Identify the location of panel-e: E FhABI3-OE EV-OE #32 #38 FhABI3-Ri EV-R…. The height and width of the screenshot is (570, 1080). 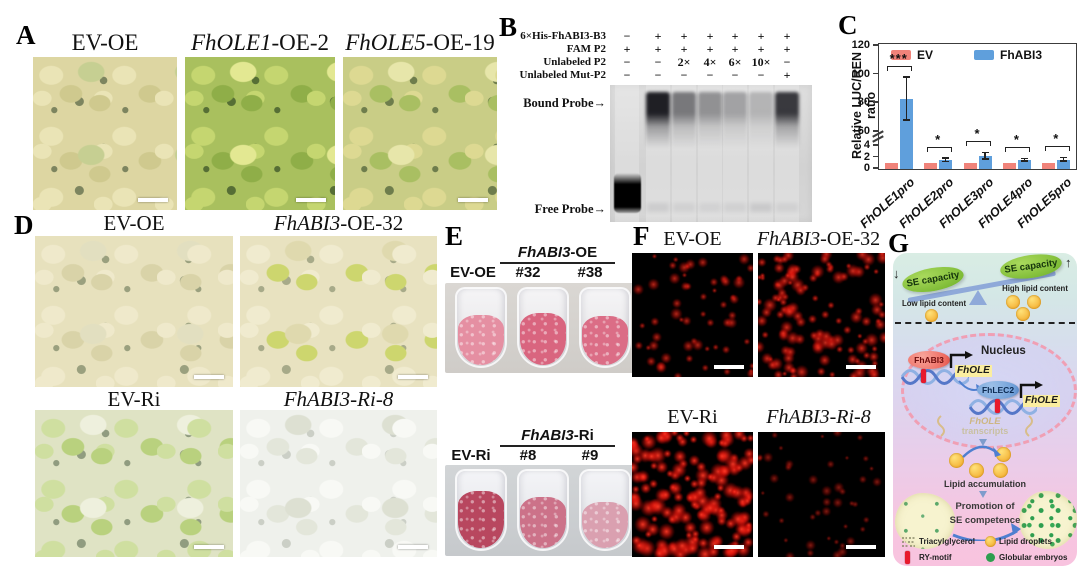
(542, 394).